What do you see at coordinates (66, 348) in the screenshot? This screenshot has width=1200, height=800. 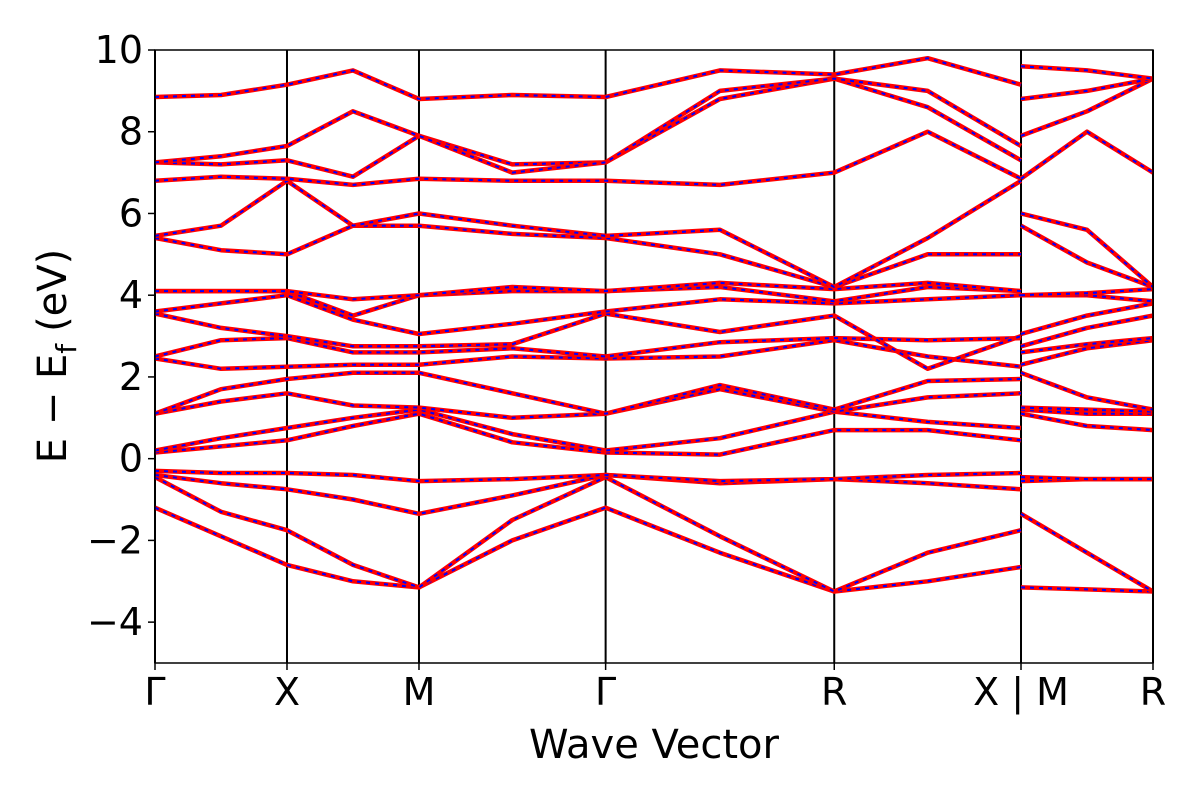 I see `y-label-sub: f` at bounding box center [66, 348].